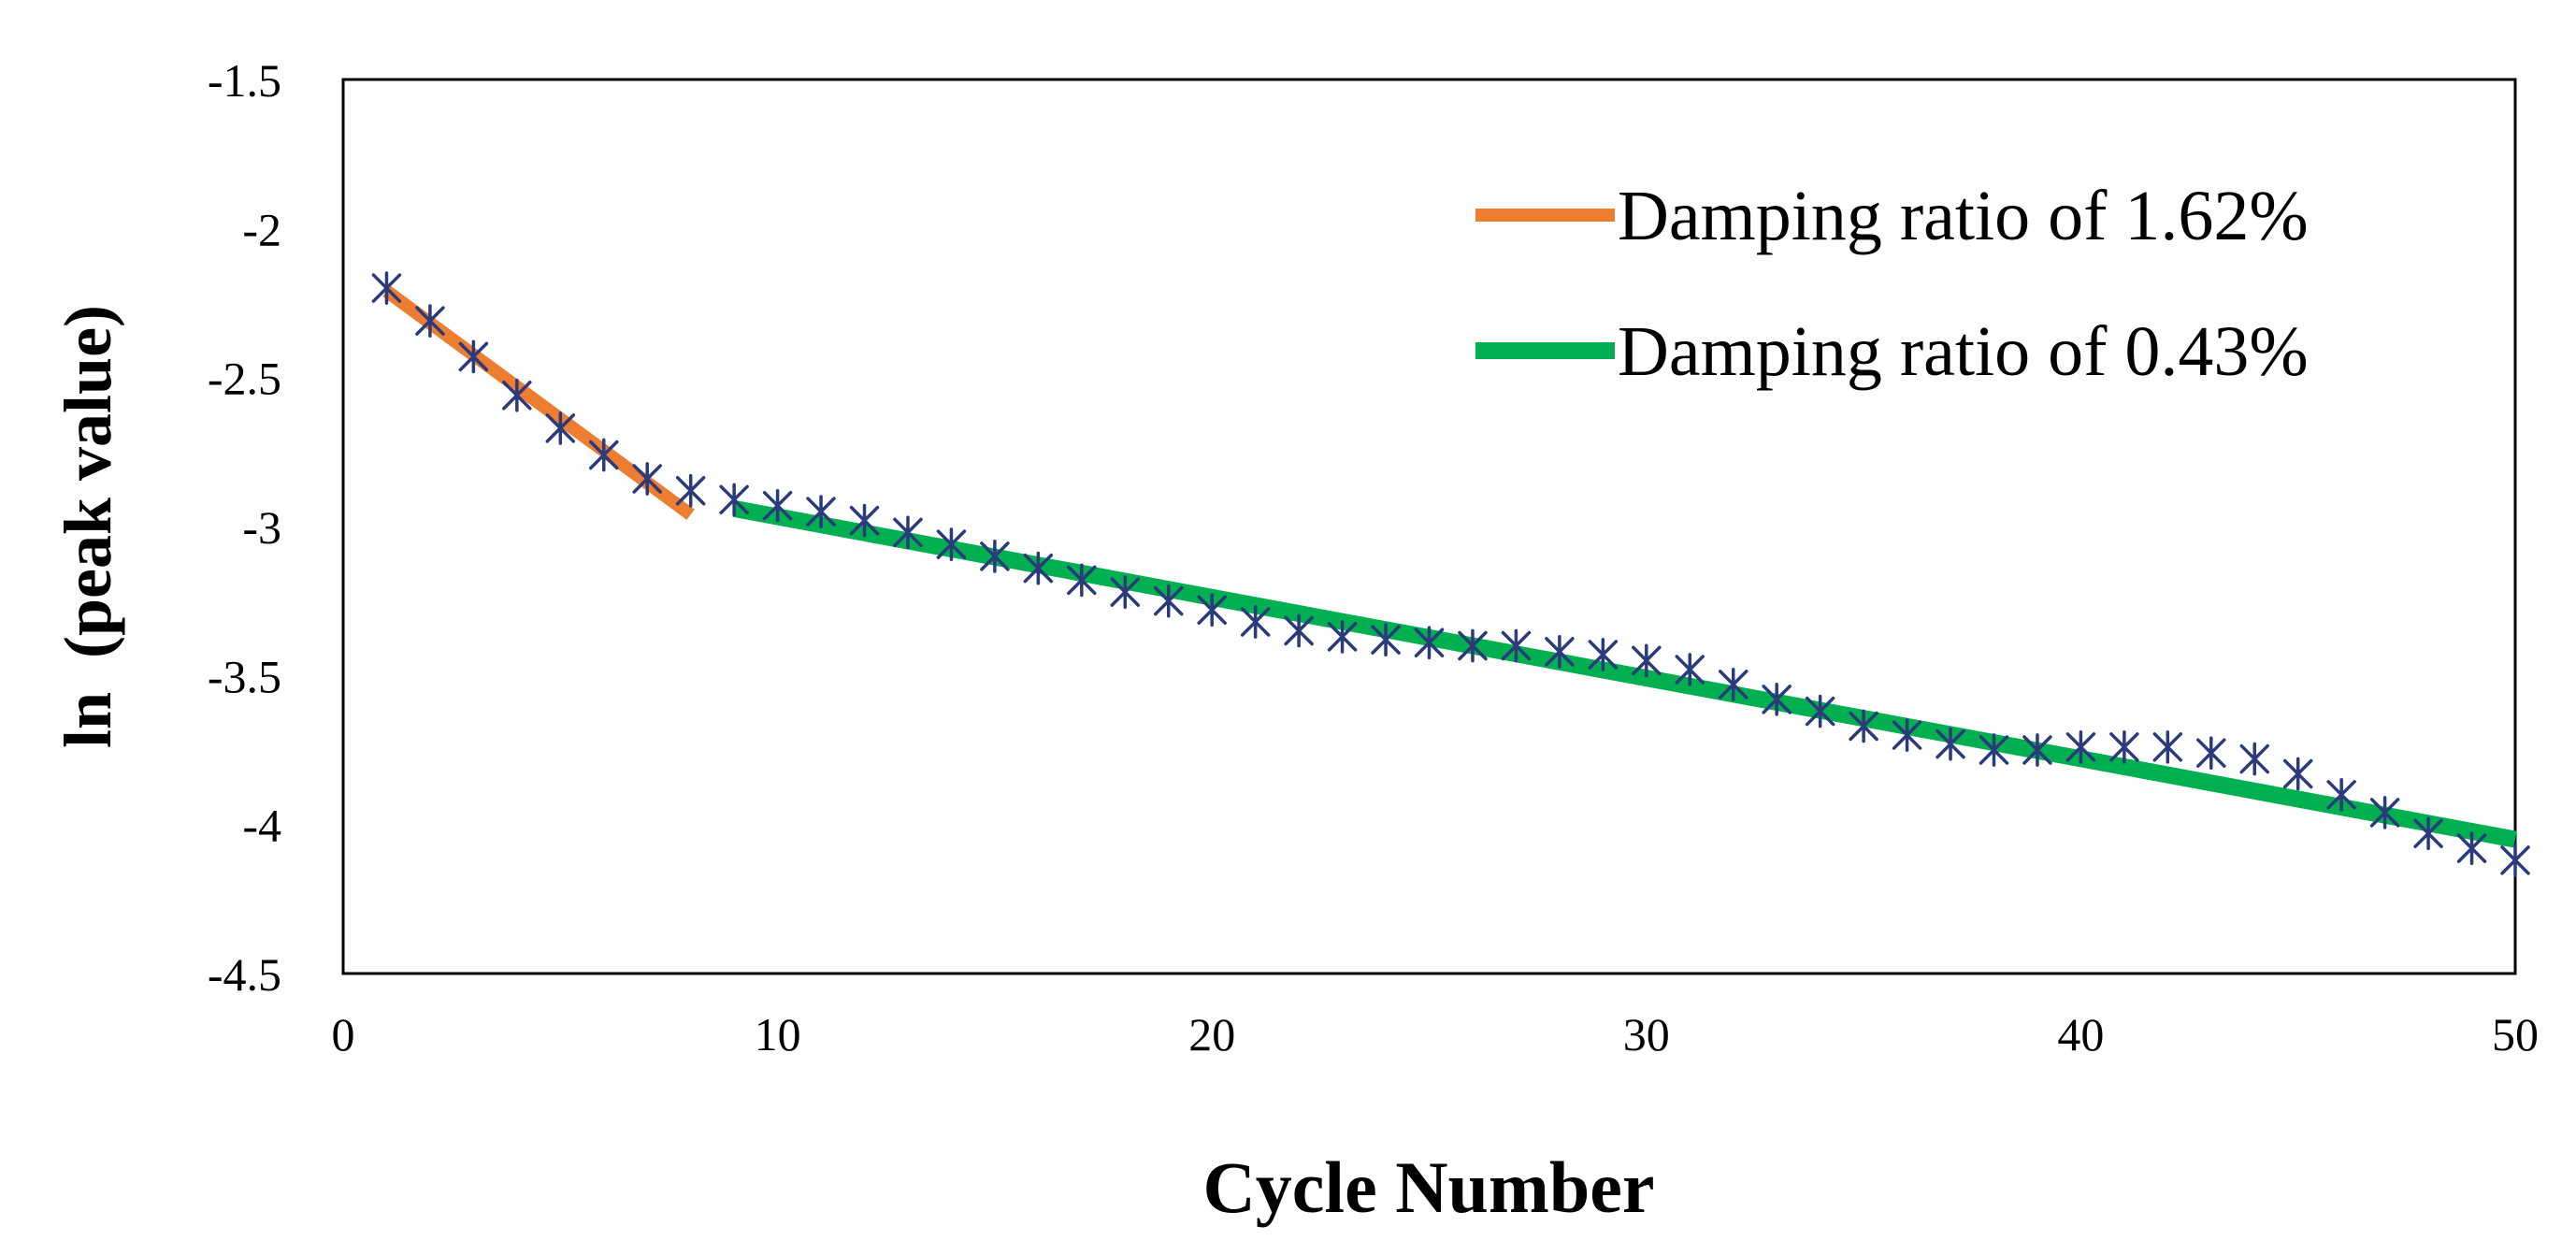  I want to click on y-axis-title: ln (peak value), so click(87, 526).